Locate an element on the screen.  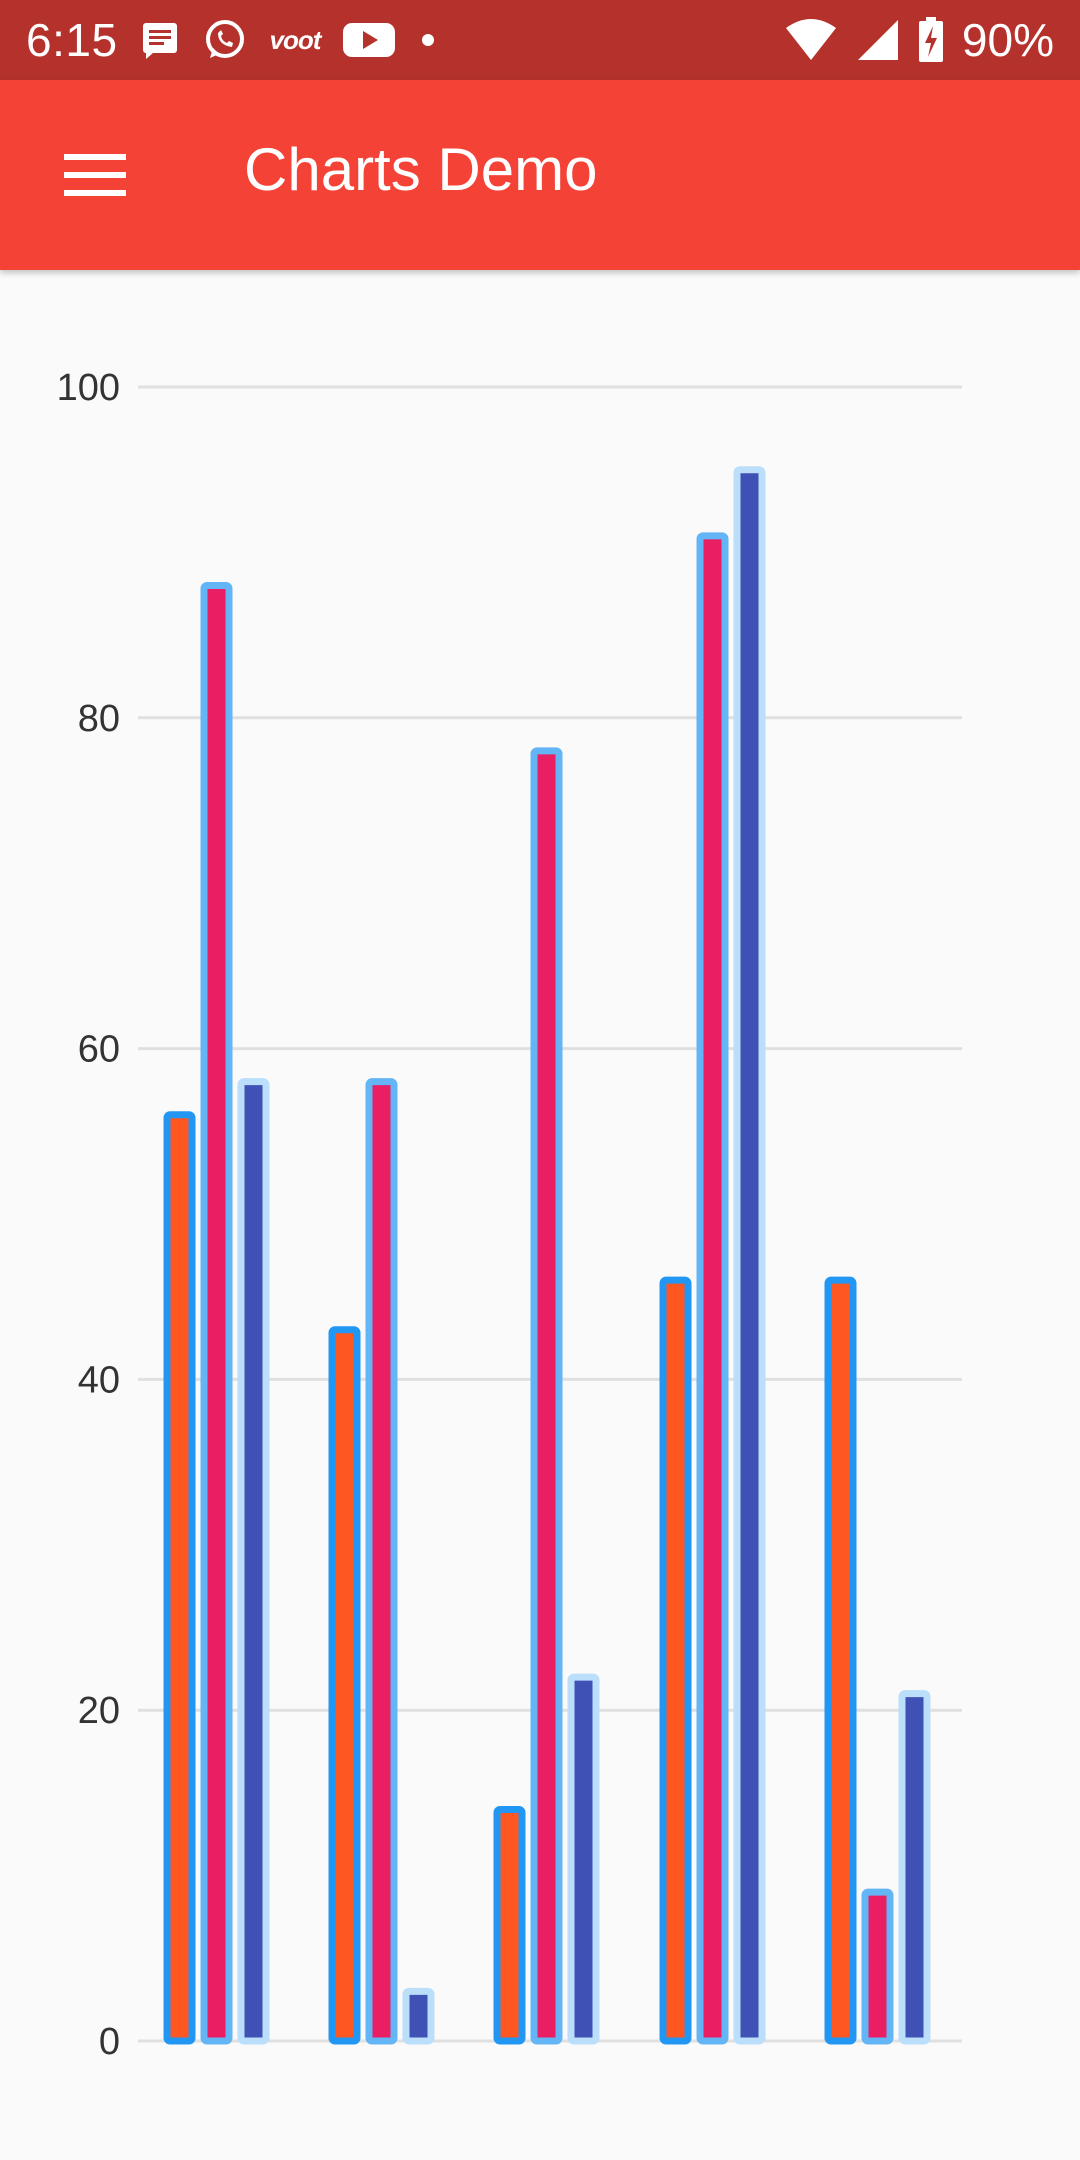
status-time: 6:15 is located at coordinates (72, 40).